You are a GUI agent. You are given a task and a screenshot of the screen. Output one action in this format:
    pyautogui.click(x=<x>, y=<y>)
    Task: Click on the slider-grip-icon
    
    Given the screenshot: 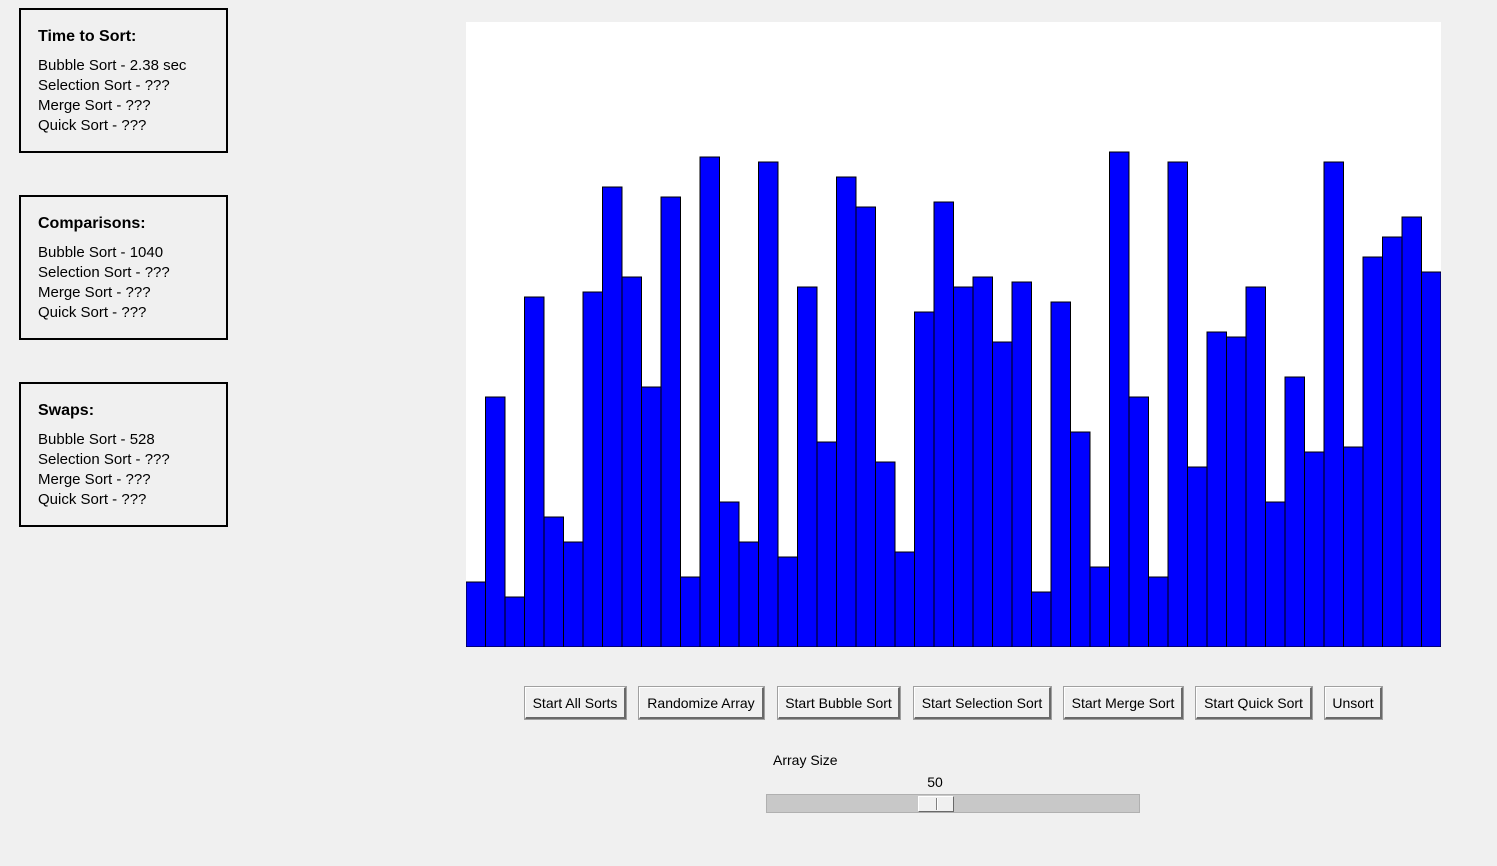 What is the action you would take?
    pyautogui.click(x=937, y=804)
    